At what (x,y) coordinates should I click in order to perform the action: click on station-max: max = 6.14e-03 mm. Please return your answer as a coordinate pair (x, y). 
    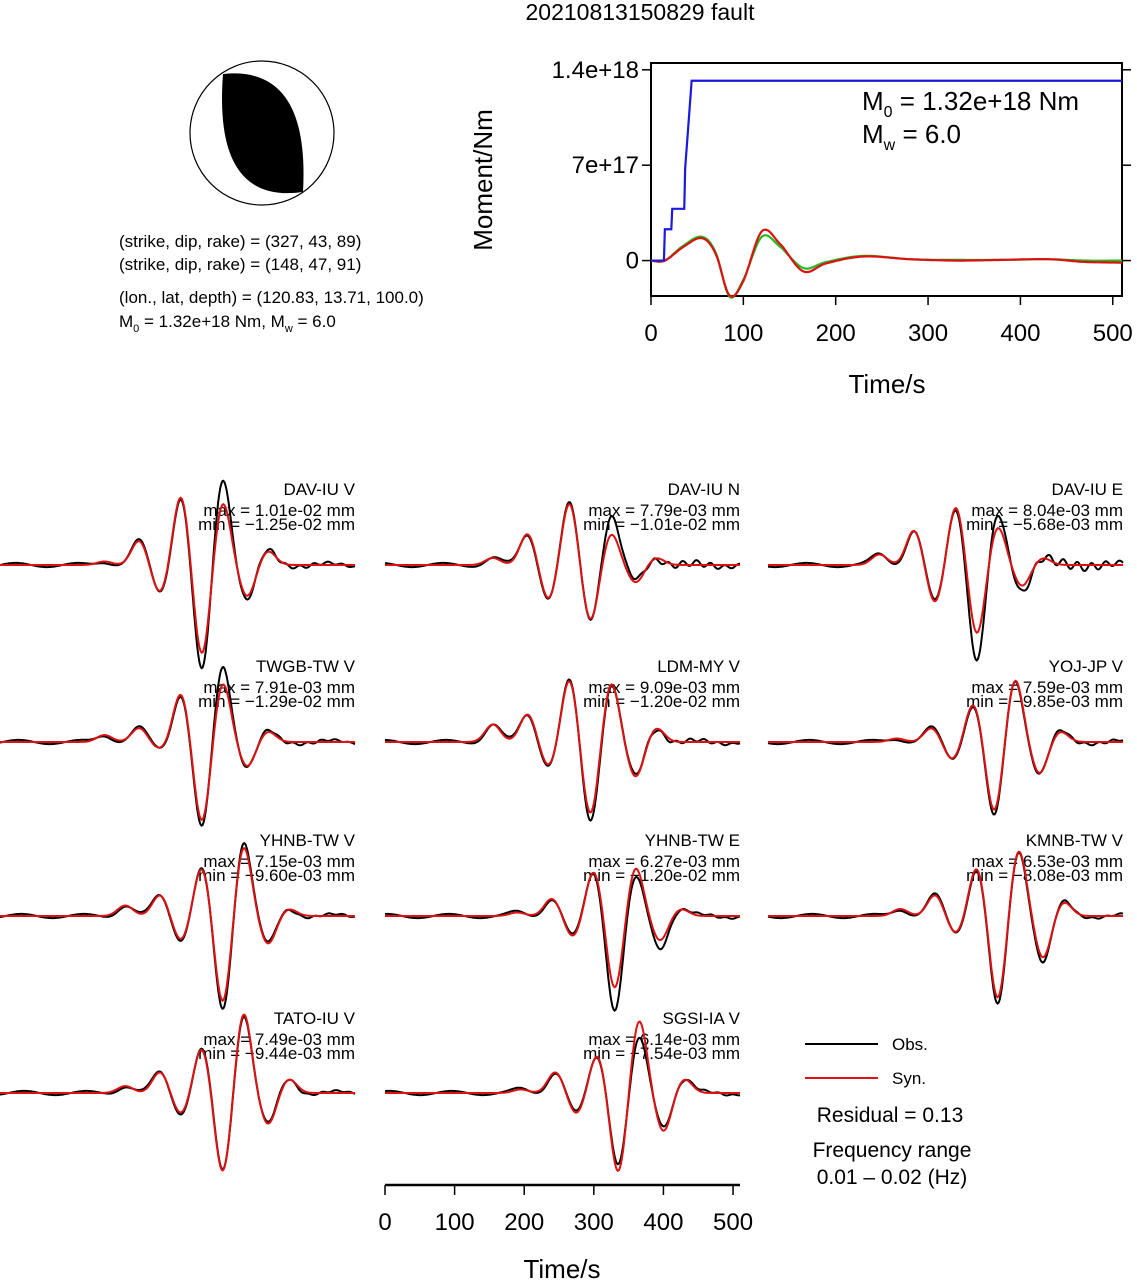
    Looking at the image, I should click on (664, 1039).